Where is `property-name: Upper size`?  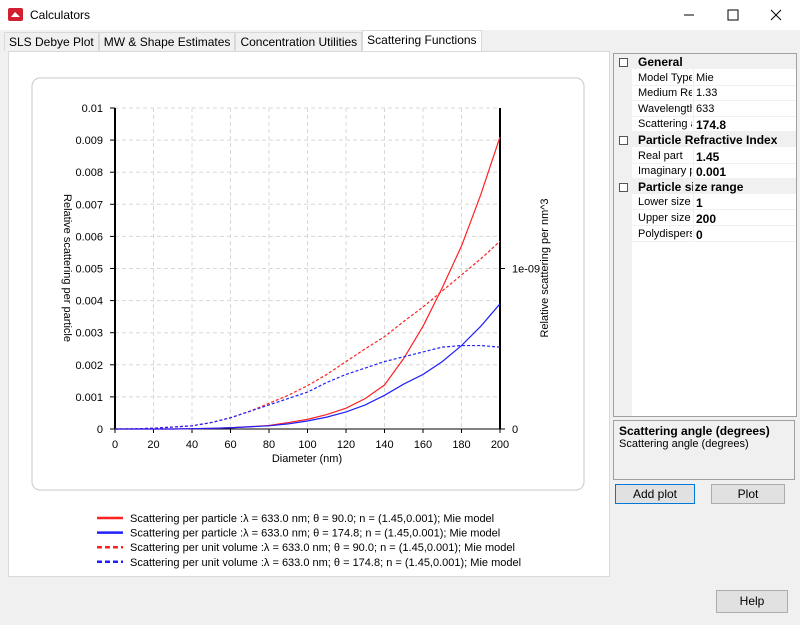 property-name: Upper size is located at coordinates (664, 218).